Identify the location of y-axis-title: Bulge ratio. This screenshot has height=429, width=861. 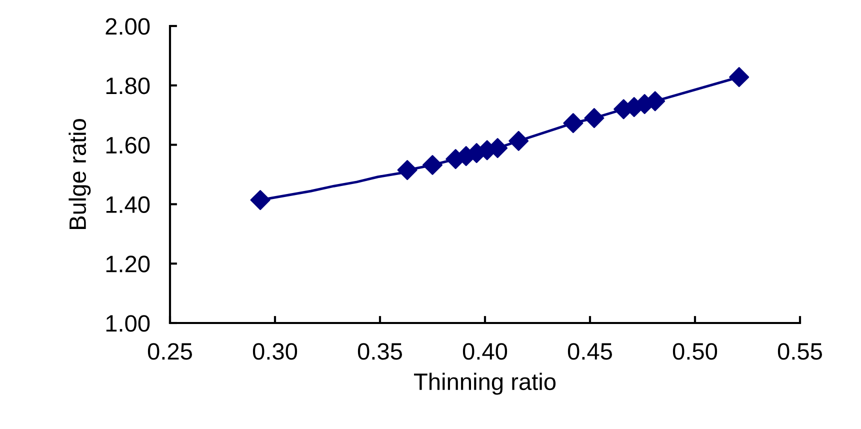
(79, 174).